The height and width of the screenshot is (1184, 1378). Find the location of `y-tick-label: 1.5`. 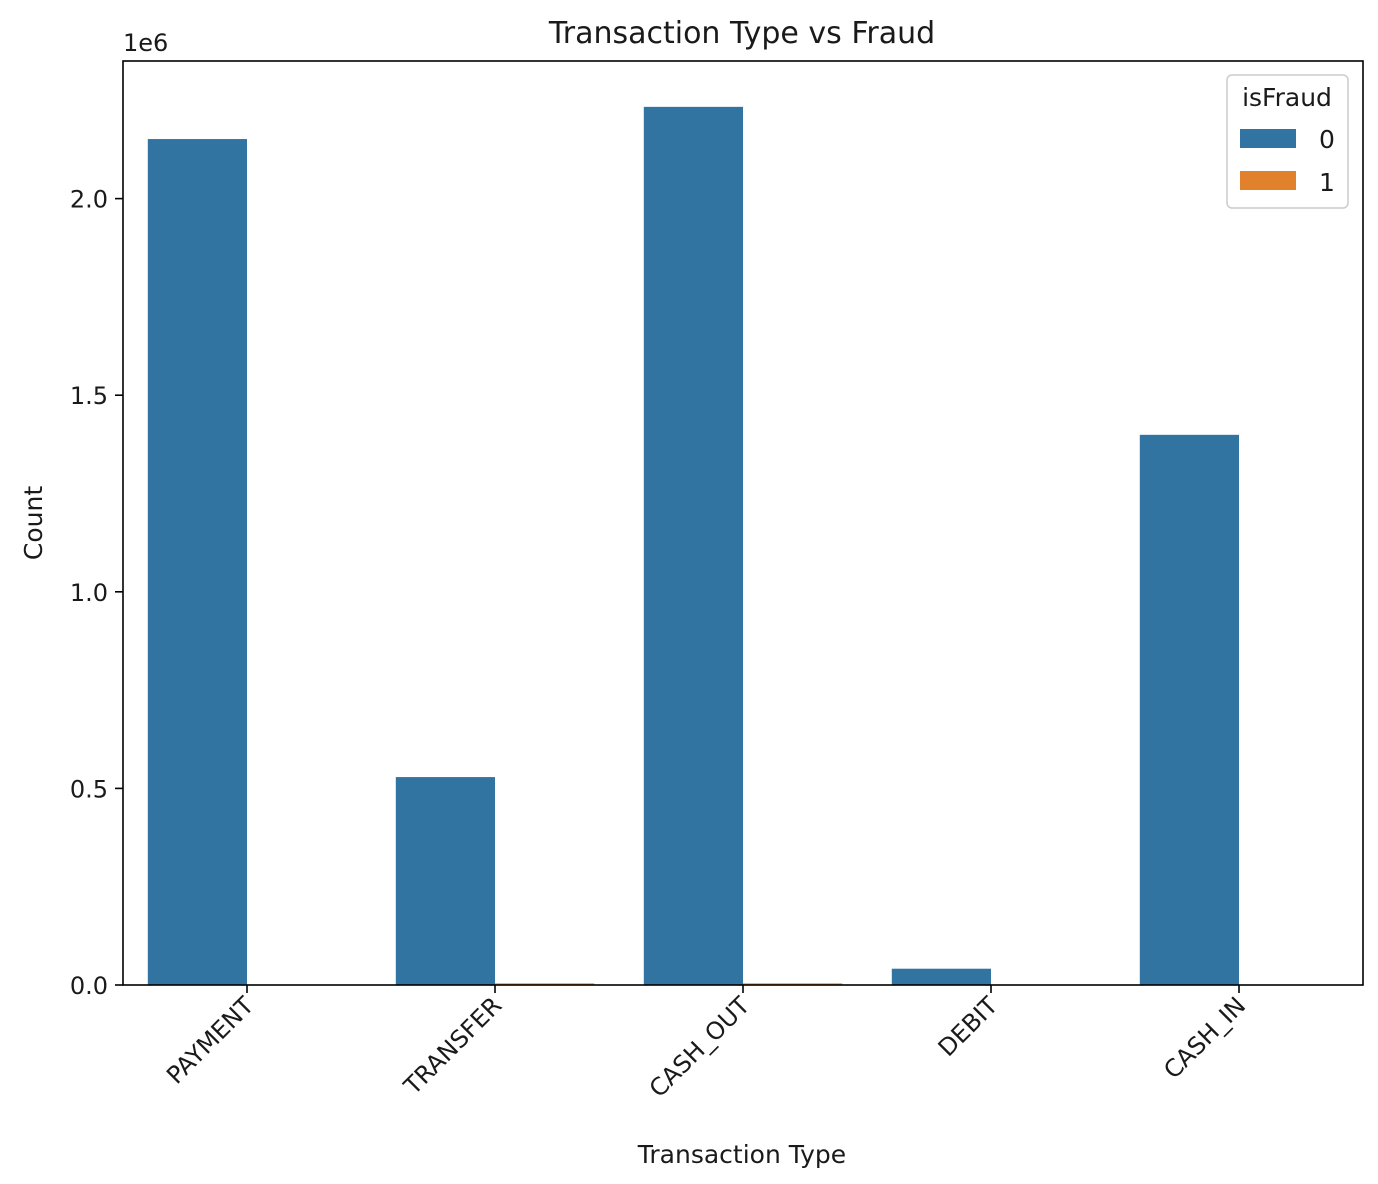

y-tick-label: 1.5 is located at coordinates (89, 396).